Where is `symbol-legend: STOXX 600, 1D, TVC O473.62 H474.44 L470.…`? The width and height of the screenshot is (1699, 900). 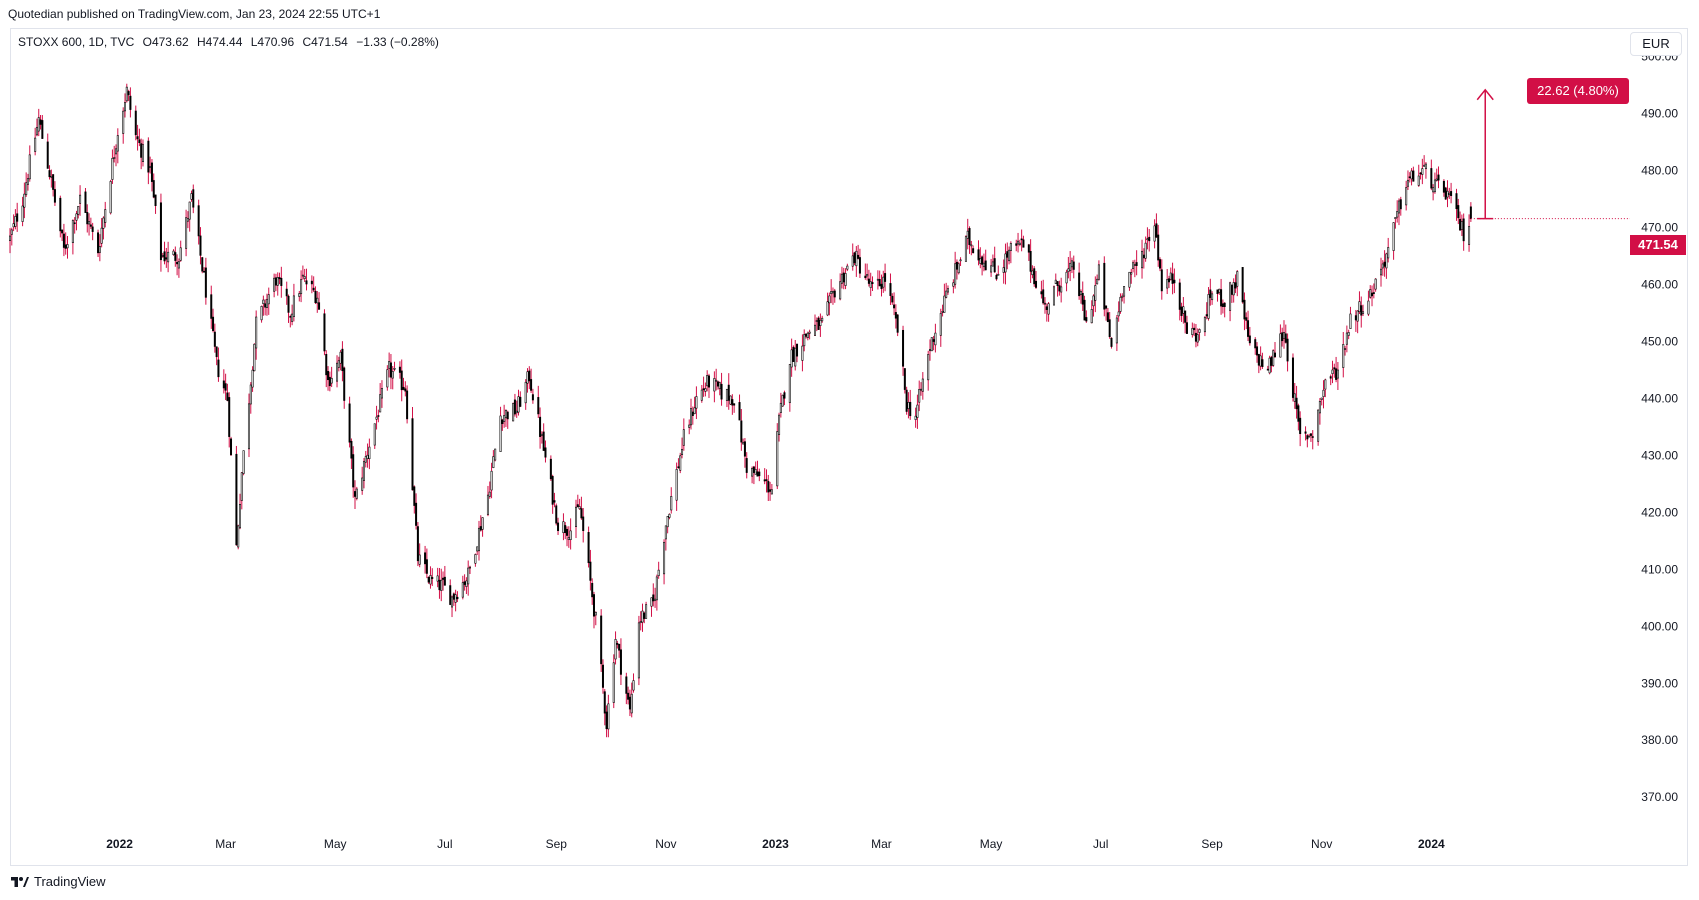 symbol-legend: STOXX 600, 1D, TVC O473.62 H474.44 L470.… is located at coordinates (231, 42).